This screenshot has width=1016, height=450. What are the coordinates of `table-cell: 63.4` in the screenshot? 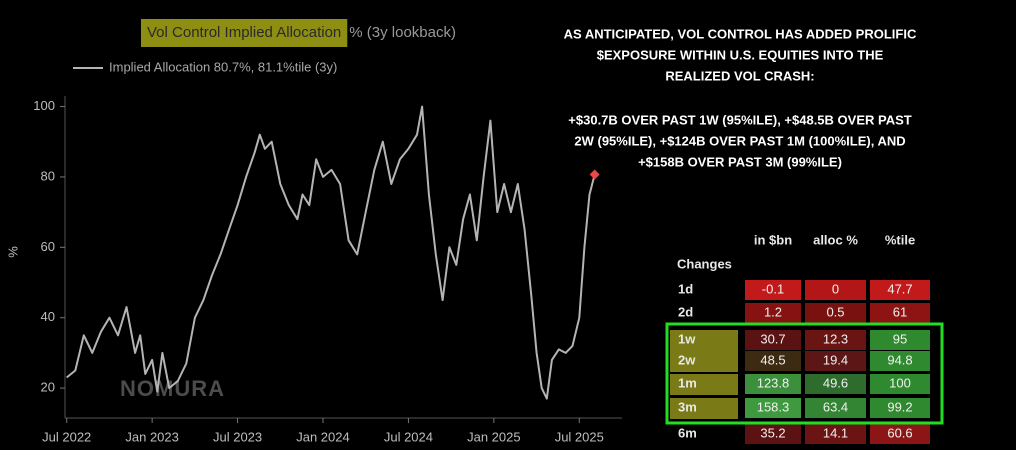 It's located at (835, 406).